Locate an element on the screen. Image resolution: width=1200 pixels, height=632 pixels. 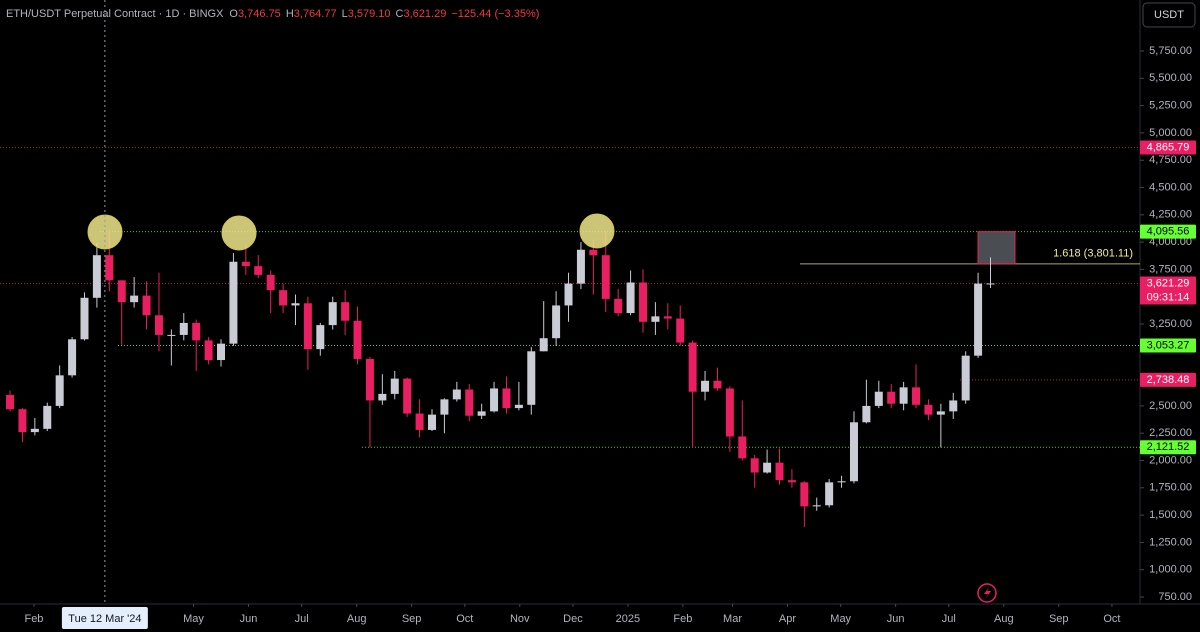
y-tick-label: 1,500.00 is located at coordinates (1170, 515).